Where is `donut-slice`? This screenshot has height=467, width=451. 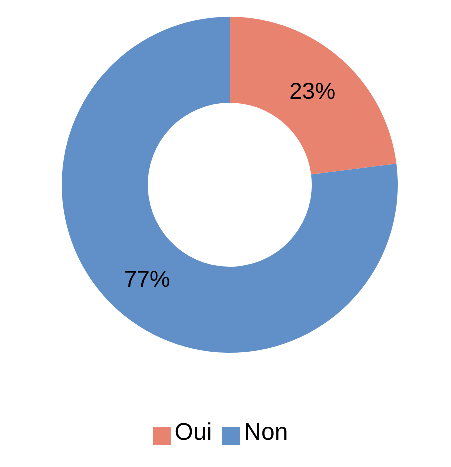
donut-slice is located at coordinates (313, 96).